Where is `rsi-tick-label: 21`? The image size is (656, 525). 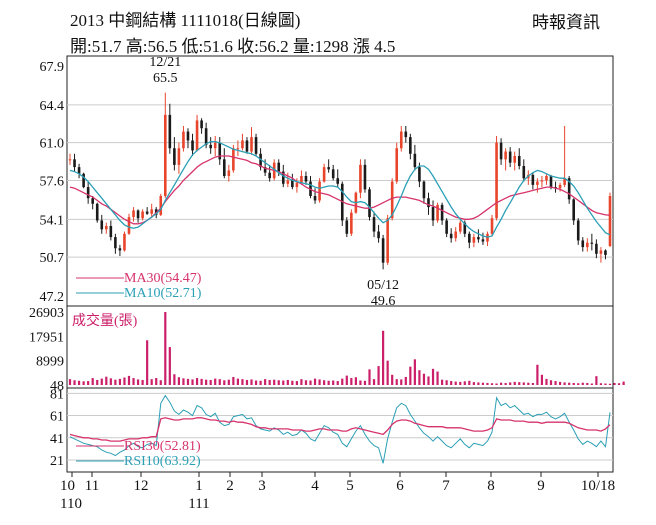
rsi-tick-label: 21 is located at coordinates (57, 461).